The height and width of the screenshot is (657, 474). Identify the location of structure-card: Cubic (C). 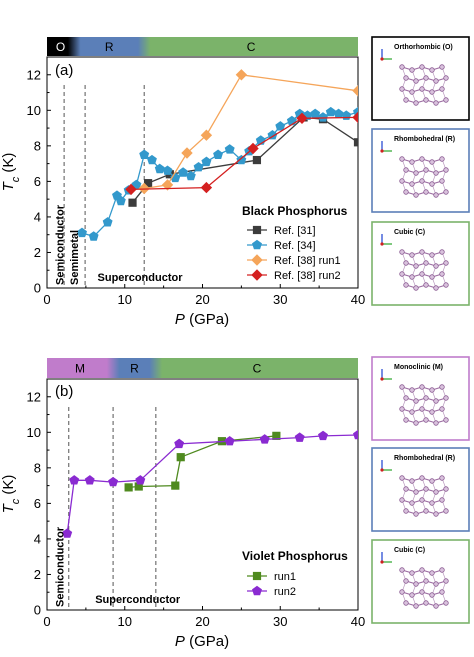
(420, 263).